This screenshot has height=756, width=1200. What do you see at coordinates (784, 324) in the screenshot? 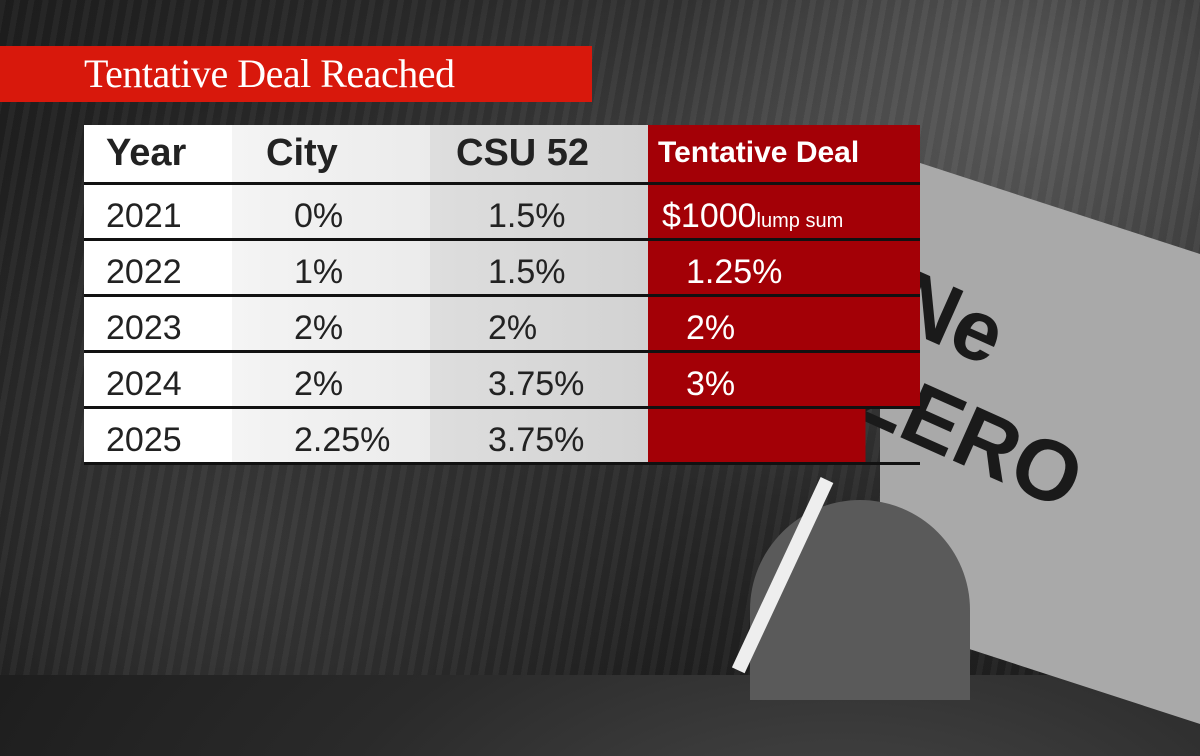
I see `cell-deal: 2%` at bounding box center [784, 324].